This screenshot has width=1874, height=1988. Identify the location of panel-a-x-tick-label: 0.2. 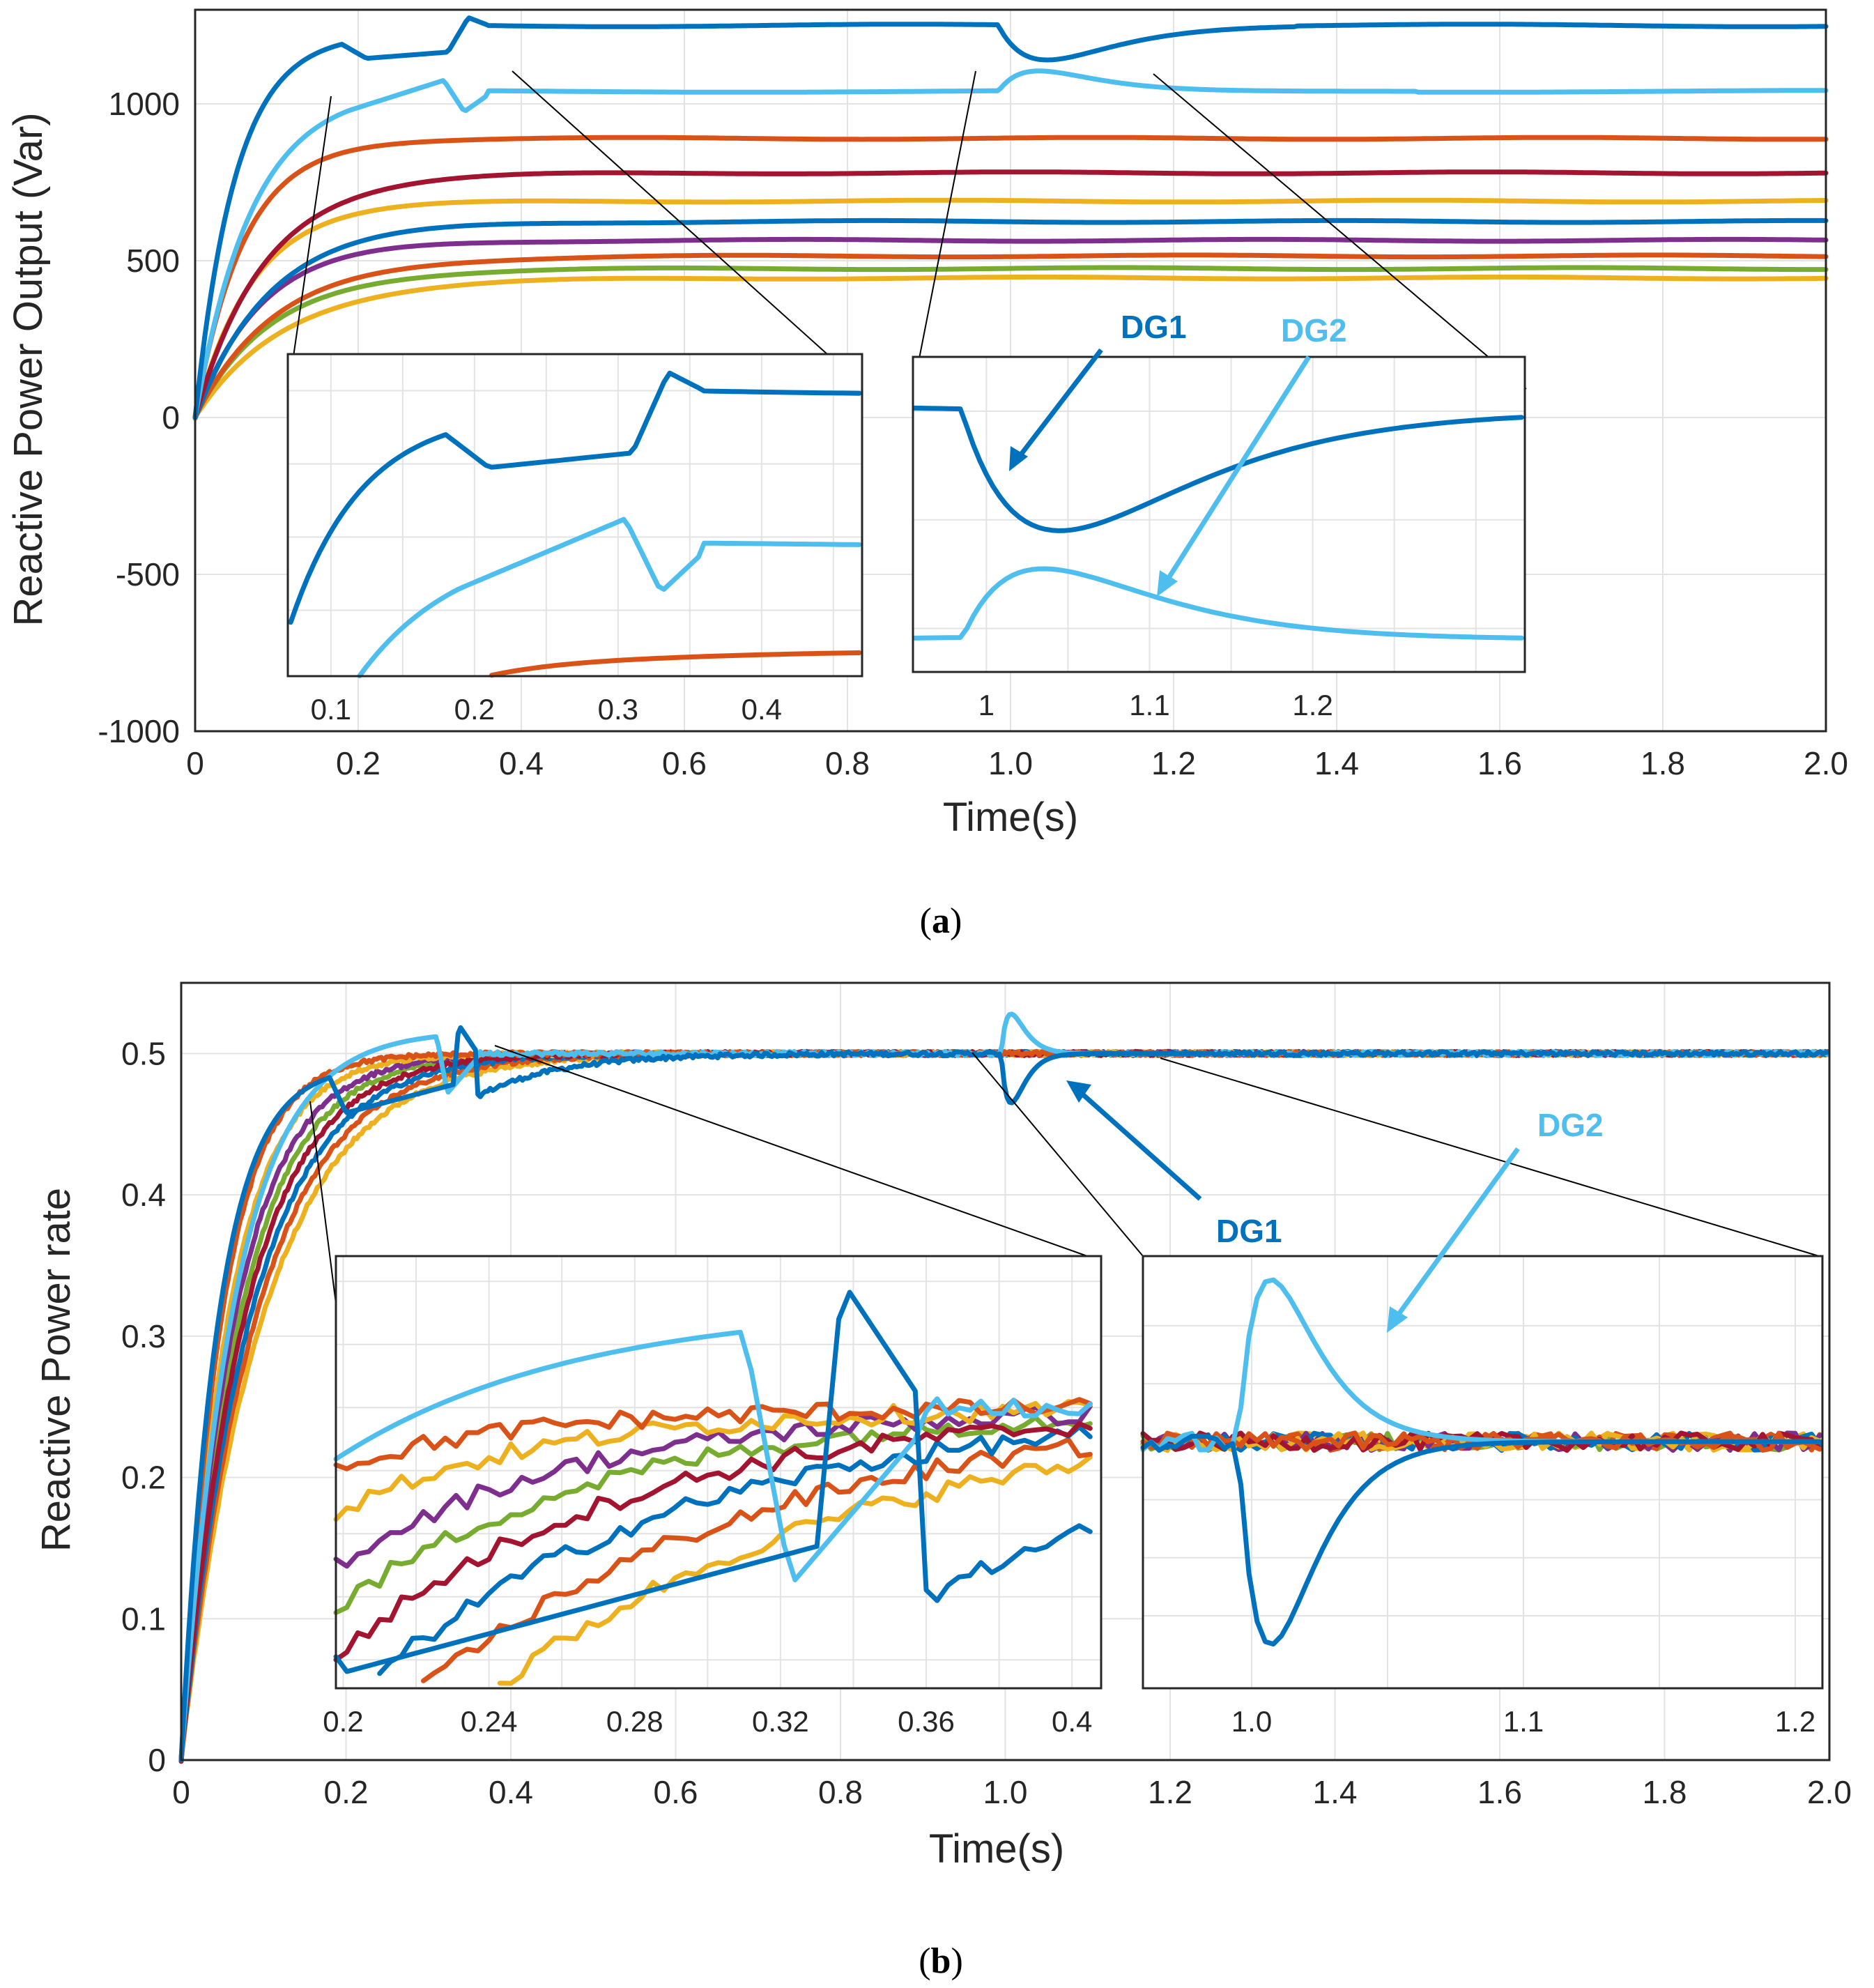
(358, 763).